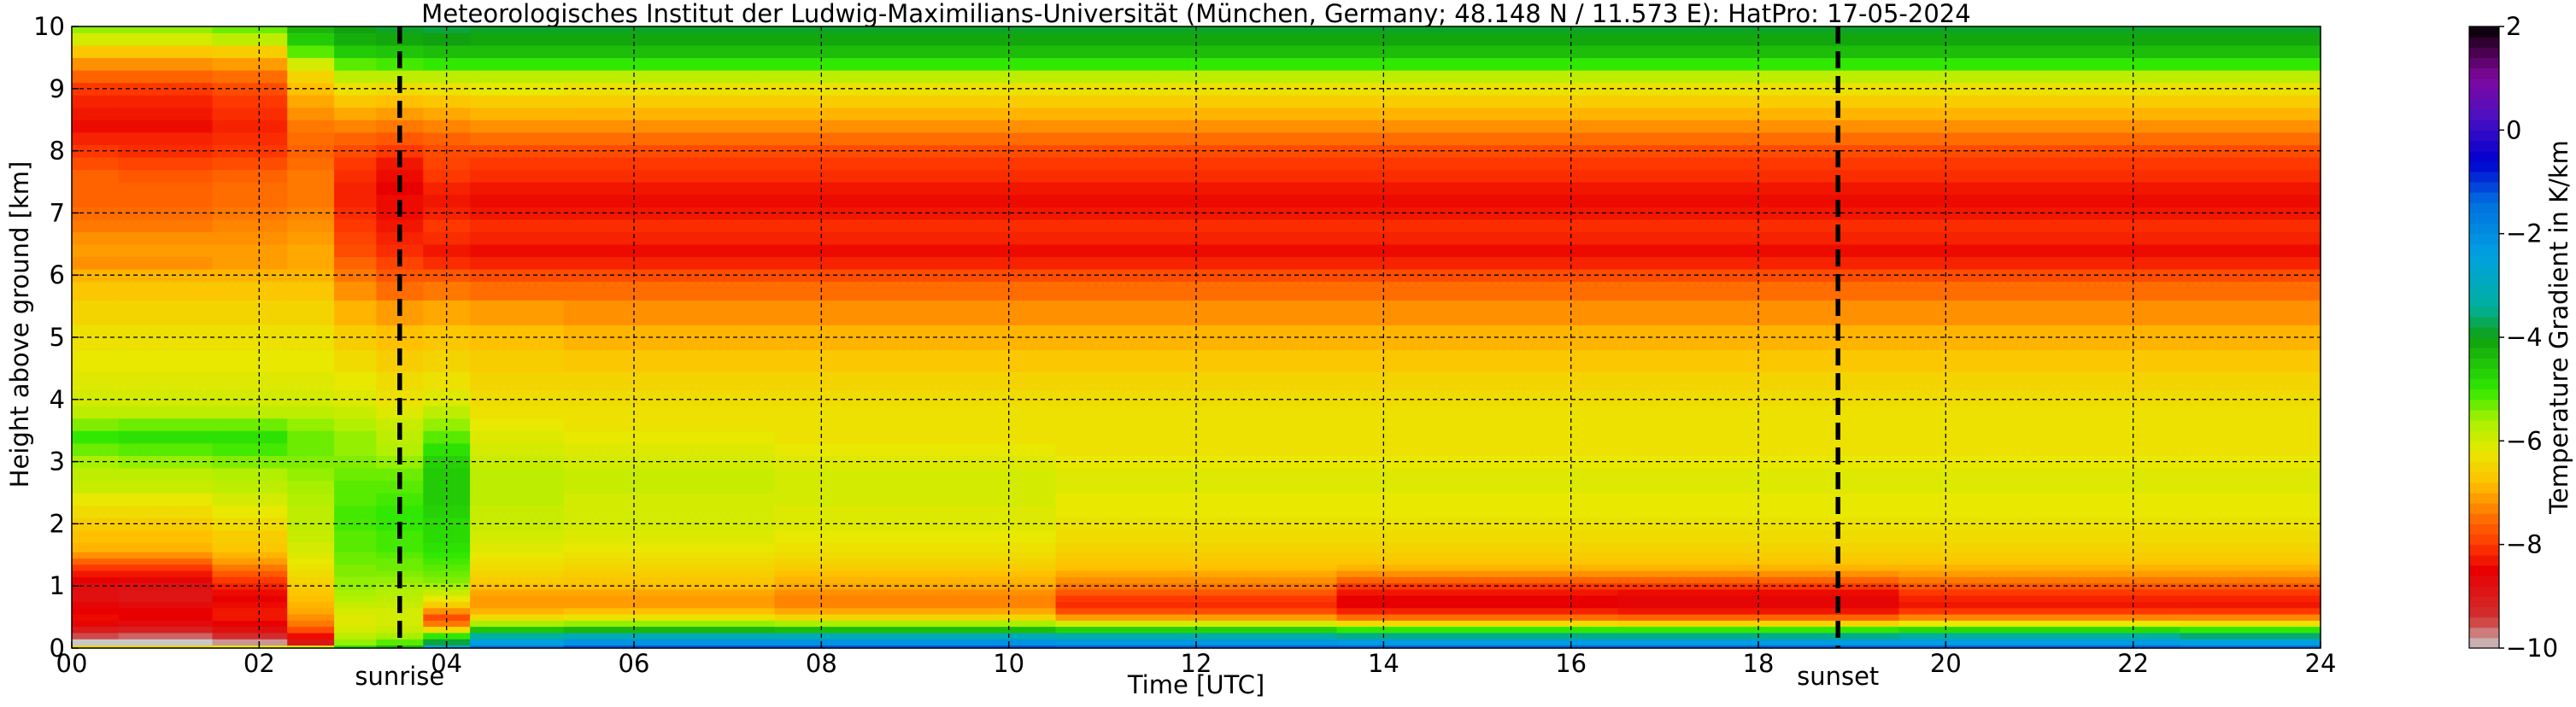 The height and width of the screenshot is (707, 2576). I want to click on marker-label-sunrise: sunrise, so click(399, 676).